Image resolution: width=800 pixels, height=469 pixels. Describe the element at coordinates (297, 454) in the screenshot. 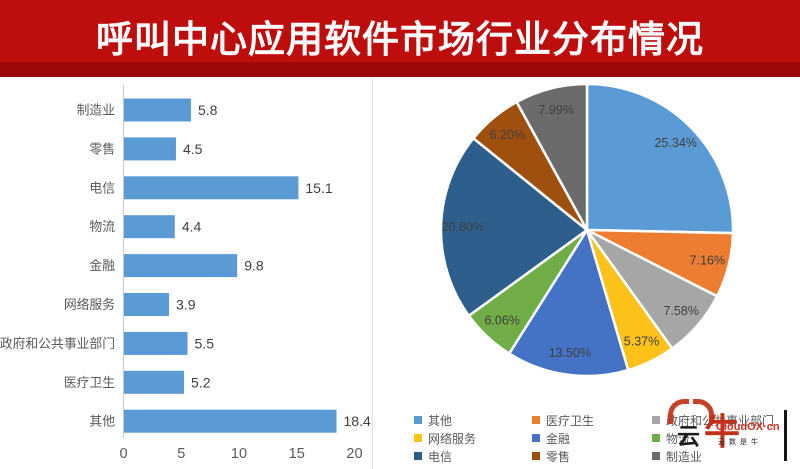

I see `x-tick-label: 15` at that location.